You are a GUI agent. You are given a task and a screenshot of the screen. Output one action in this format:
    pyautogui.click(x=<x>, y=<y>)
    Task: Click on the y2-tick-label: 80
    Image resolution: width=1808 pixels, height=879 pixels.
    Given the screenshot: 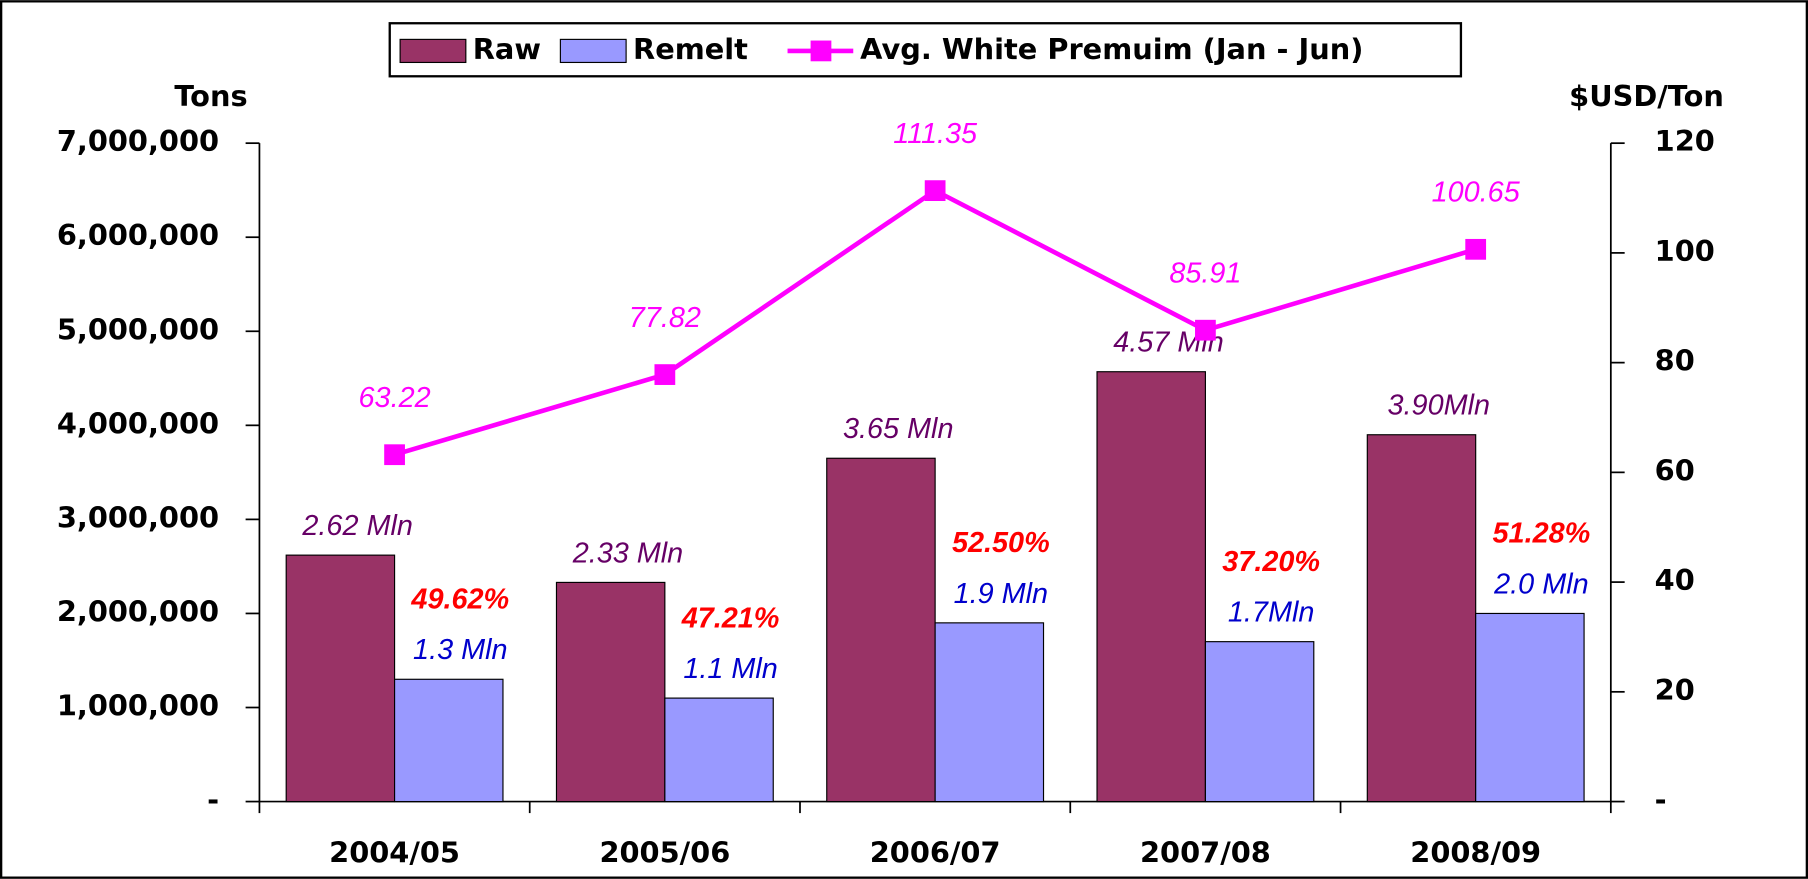 What is the action you would take?
    pyautogui.click(x=1675, y=361)
    